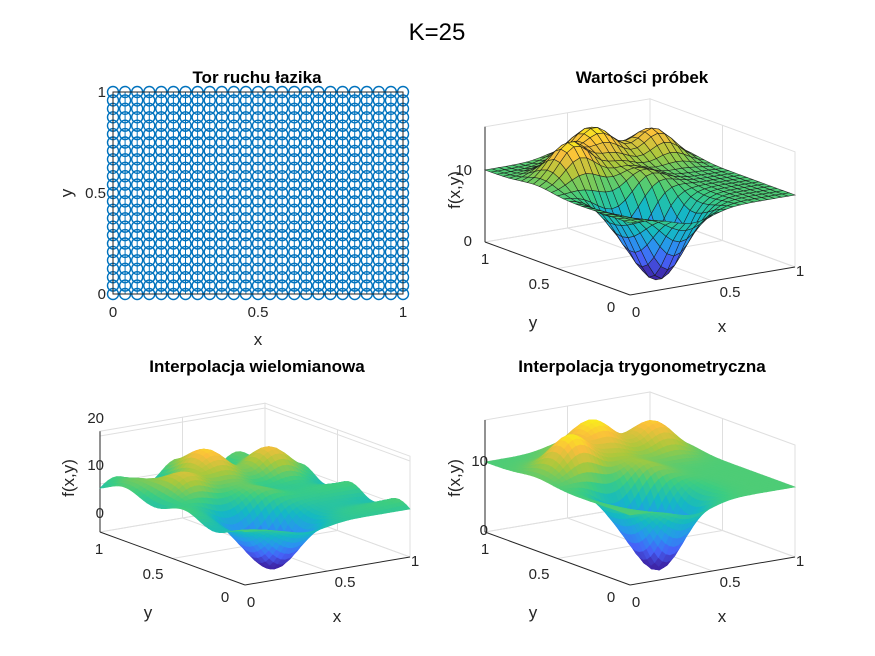  I want to click on y-axis-line, so click(557, 268).